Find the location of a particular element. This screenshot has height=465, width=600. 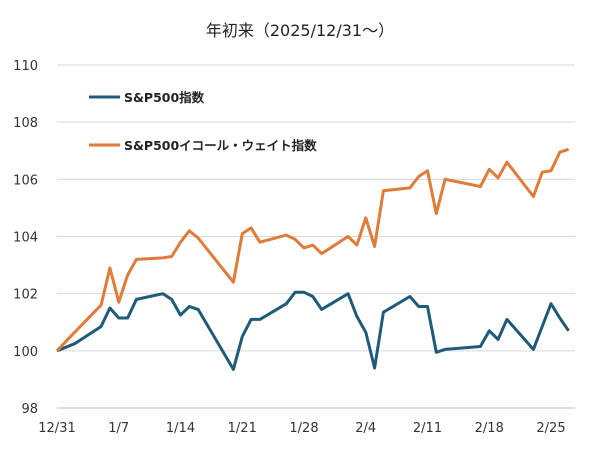

chart-title: 年初来（2025/12/31～） is located at coordinates (300, 30).